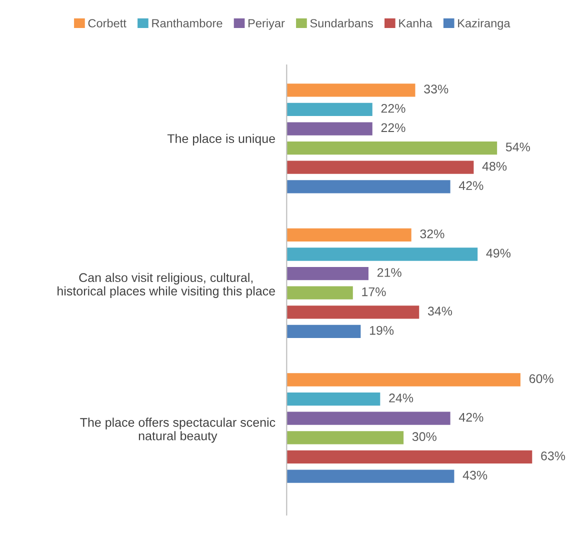 The width and height of the screenshot is (585, 542). I want to click on data-label: 34%, so click(440, 311).